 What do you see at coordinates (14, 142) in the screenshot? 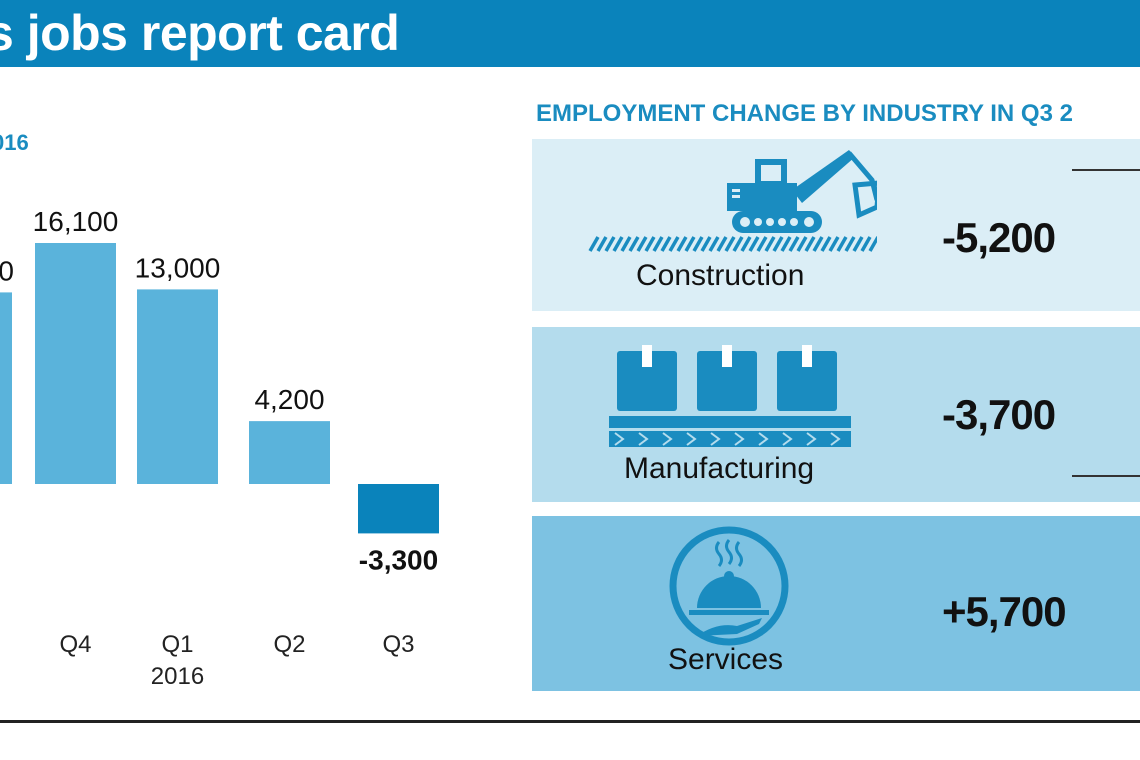
I see `chart-subtitle: 016` at bounding box center [14, 142].